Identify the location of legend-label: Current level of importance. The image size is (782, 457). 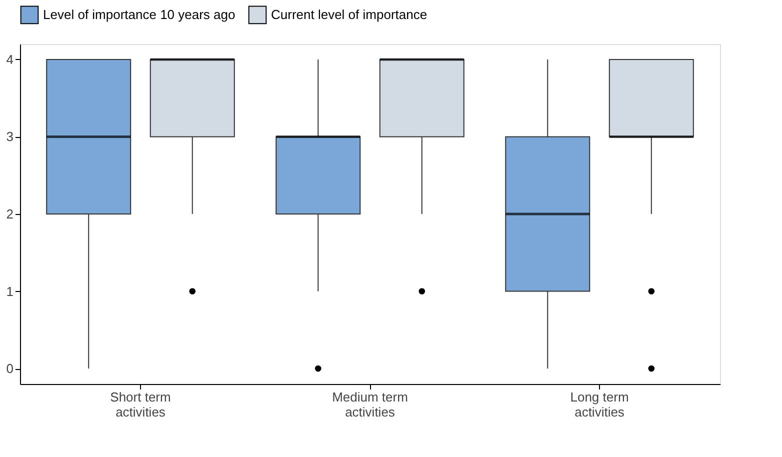
(349, 14).